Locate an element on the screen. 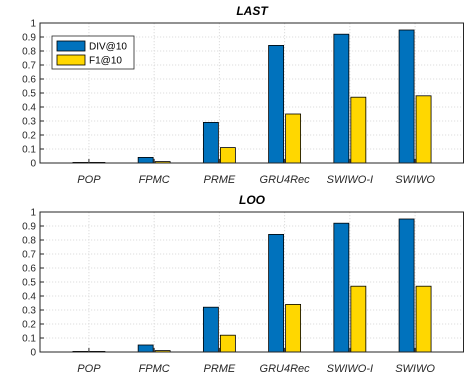 The height and width of the screenshot is (375, 464). legend-label: DIV@10 is located at coordinates (108, 47).